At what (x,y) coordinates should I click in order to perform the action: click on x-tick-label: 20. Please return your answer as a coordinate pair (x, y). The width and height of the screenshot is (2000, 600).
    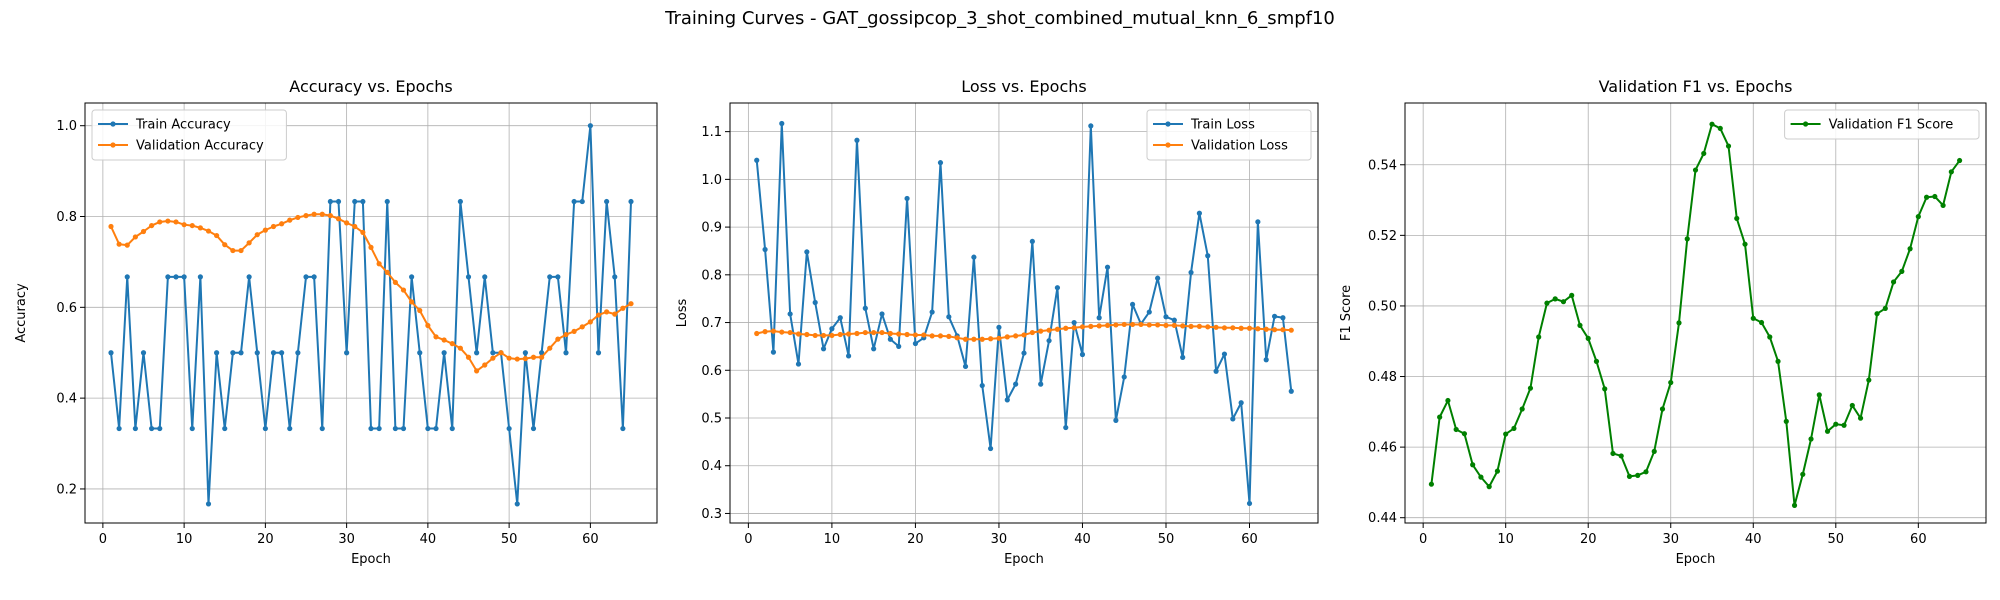
    Looking at the image, I should click on (1588, 539).